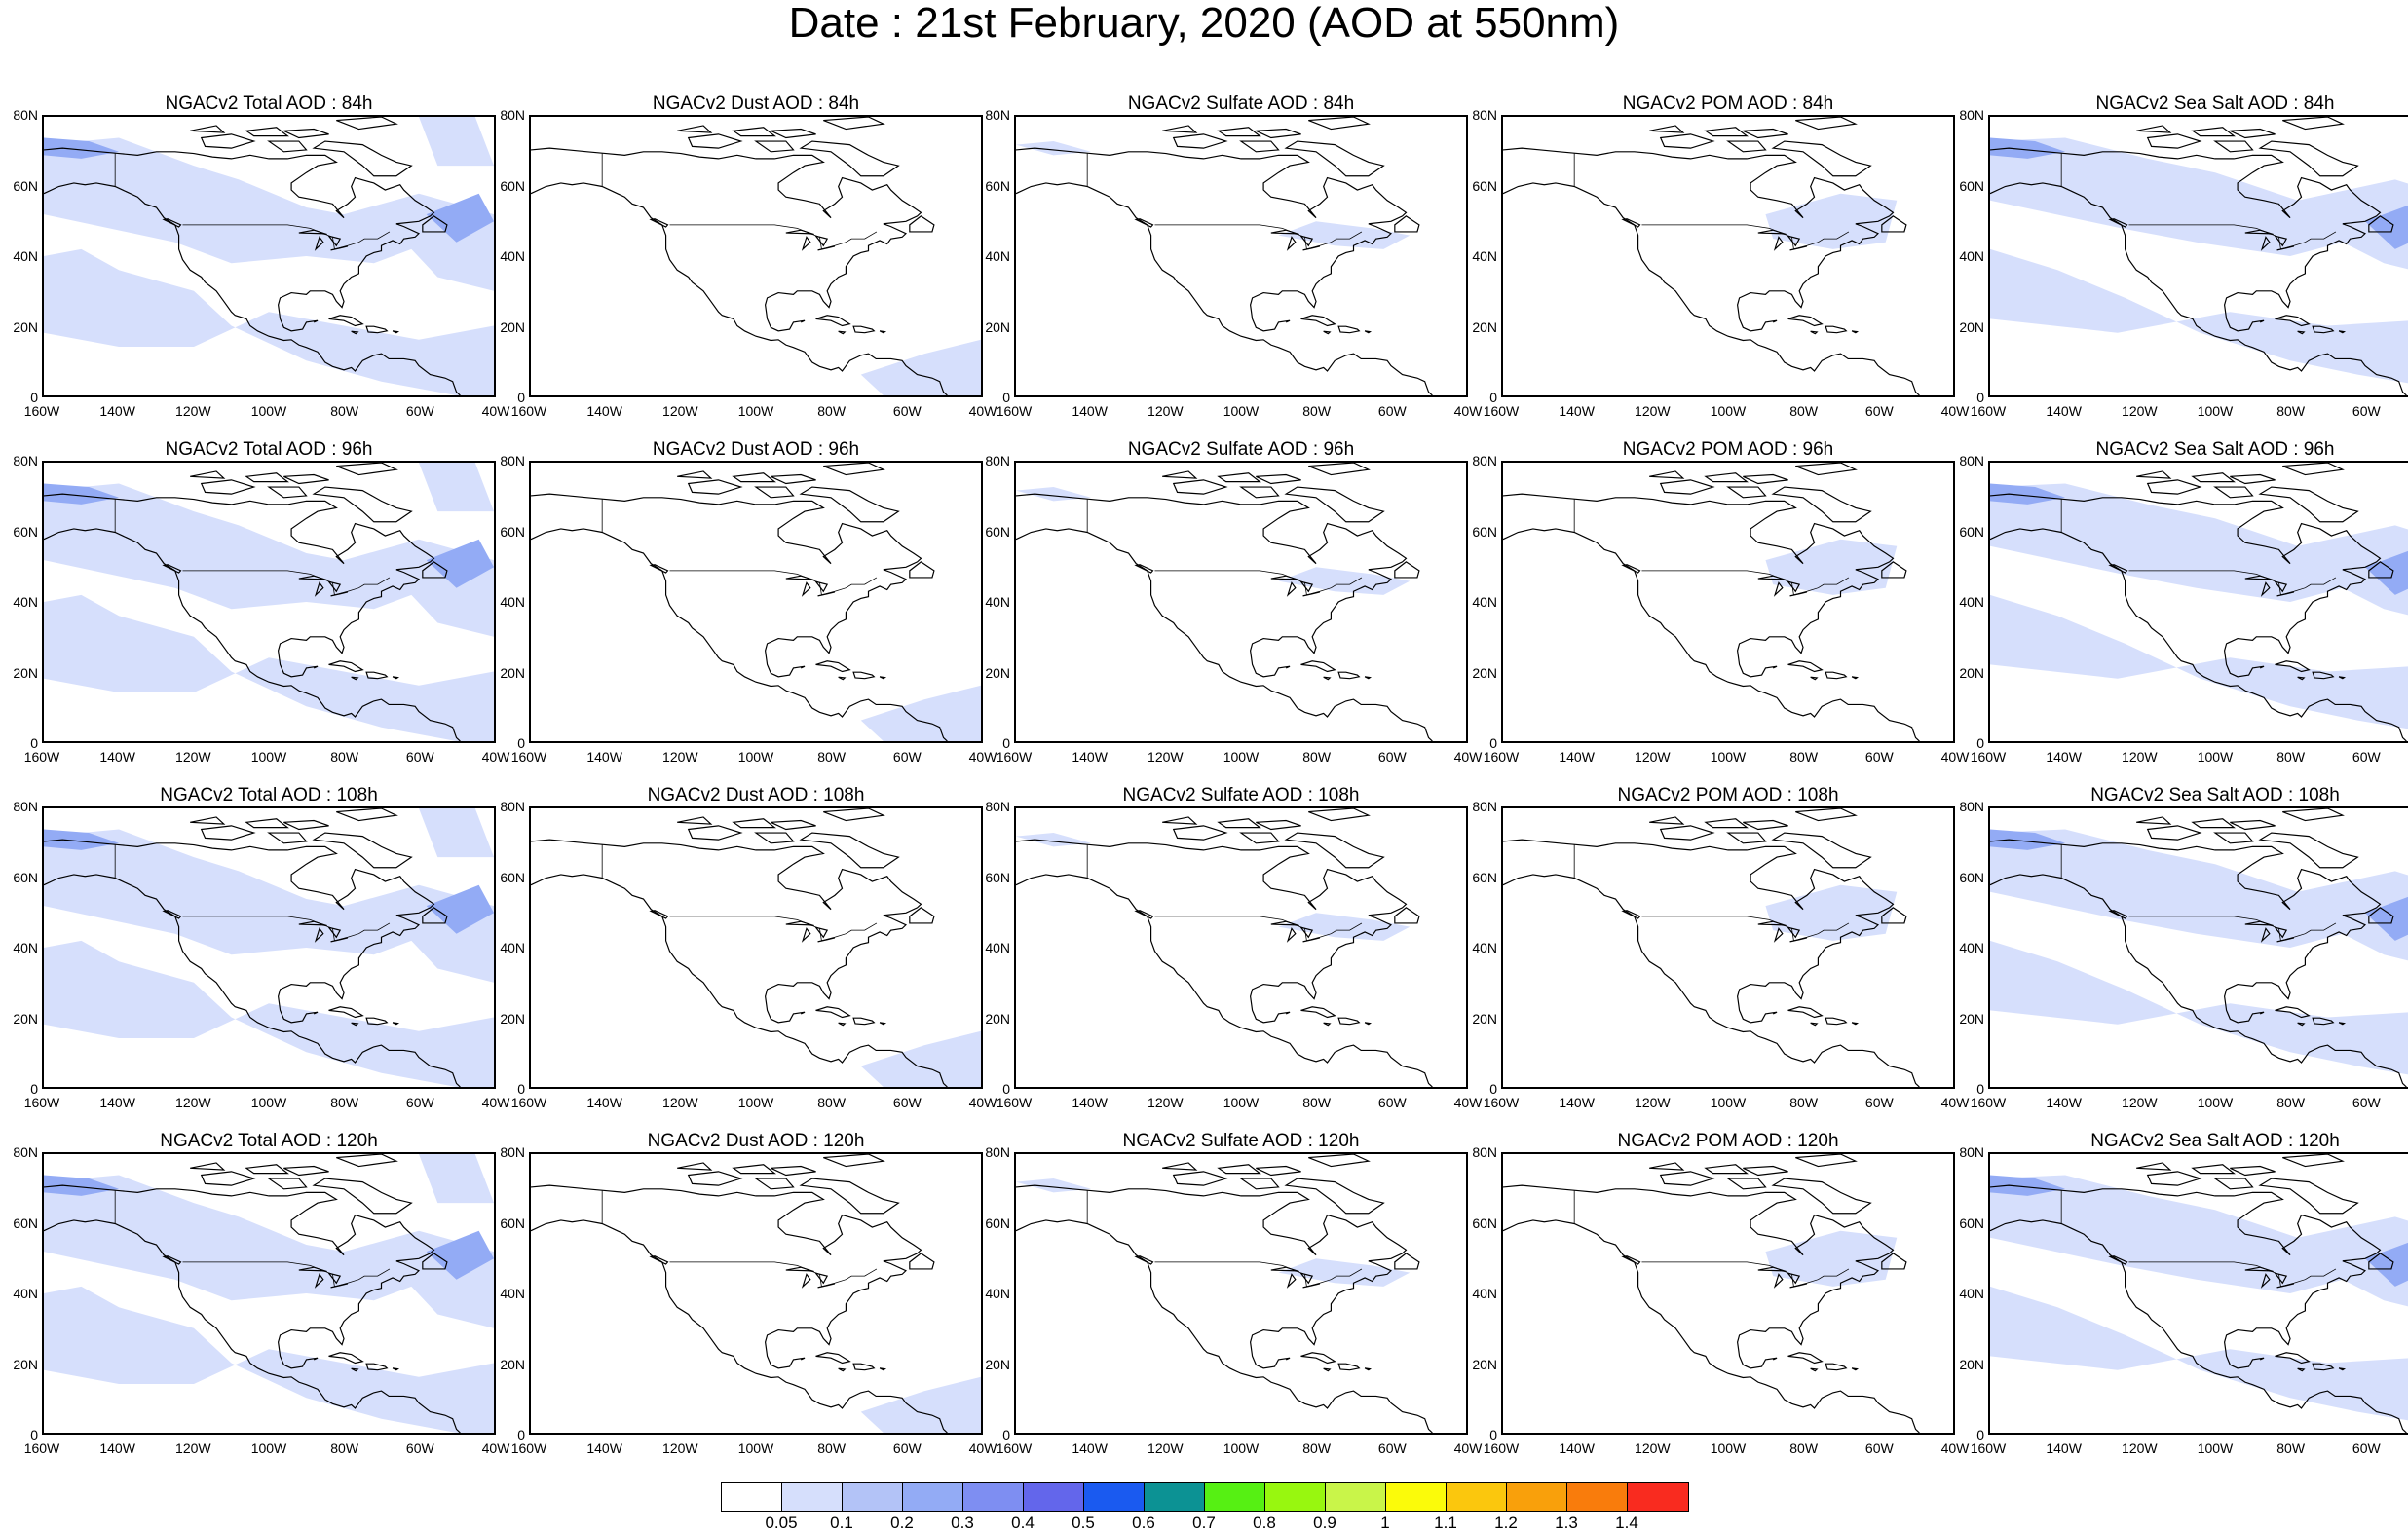  Describe the element at coordinates (1241, 1141) in the screenshot. I see `panel-title: NGACv2 Sulfate AOD : 120h` at that location.